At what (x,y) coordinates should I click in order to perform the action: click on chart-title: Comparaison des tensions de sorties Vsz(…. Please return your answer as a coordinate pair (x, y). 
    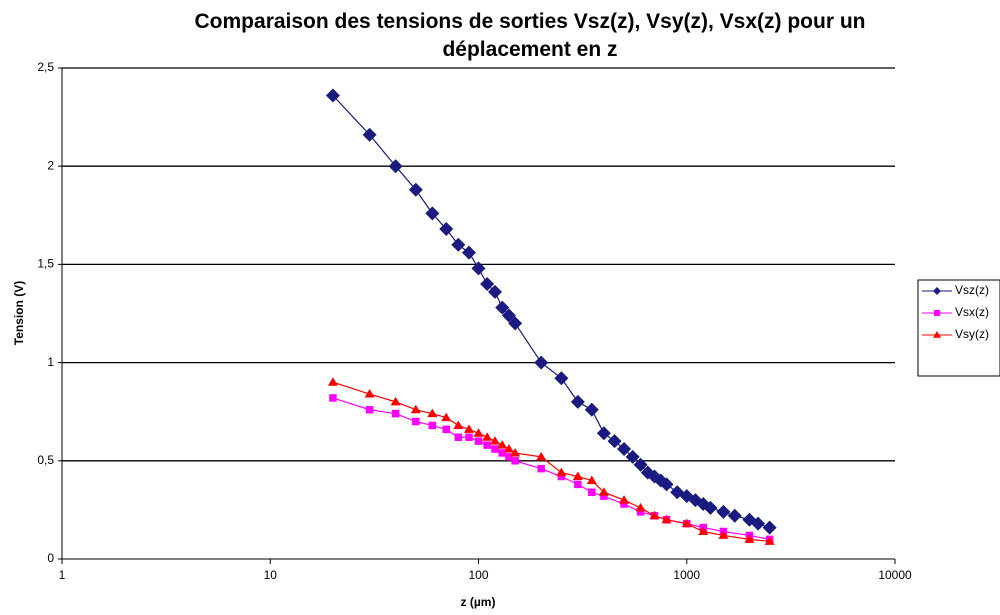
    Looking at the image, I should click on (530, 35).